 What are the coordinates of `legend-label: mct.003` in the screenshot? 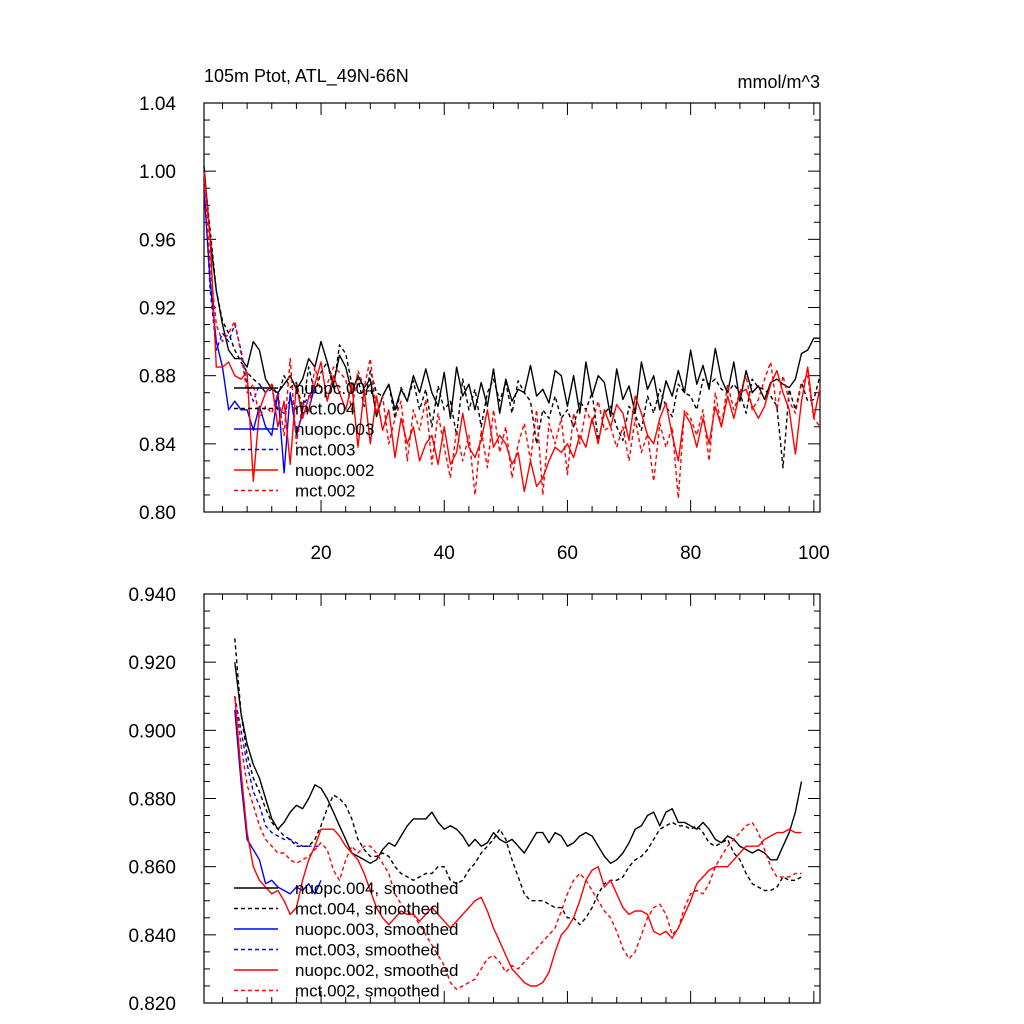 It's located at (325, 450).